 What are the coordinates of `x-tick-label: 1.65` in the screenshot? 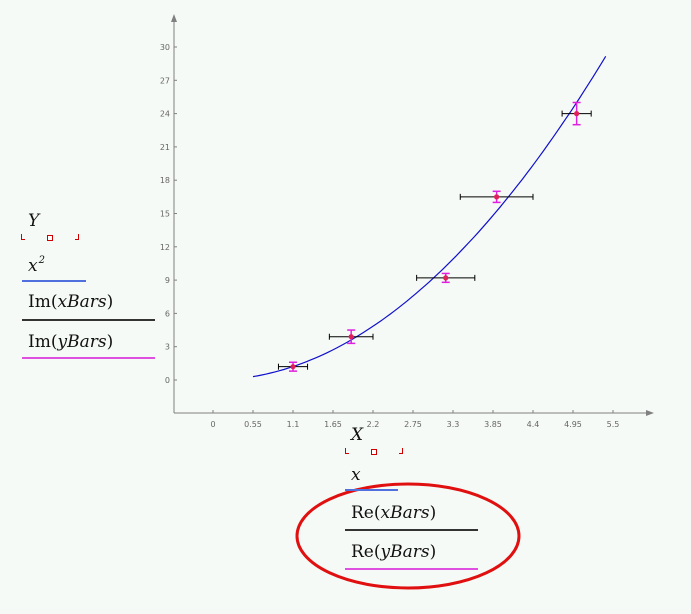 It's located at (333, 424).